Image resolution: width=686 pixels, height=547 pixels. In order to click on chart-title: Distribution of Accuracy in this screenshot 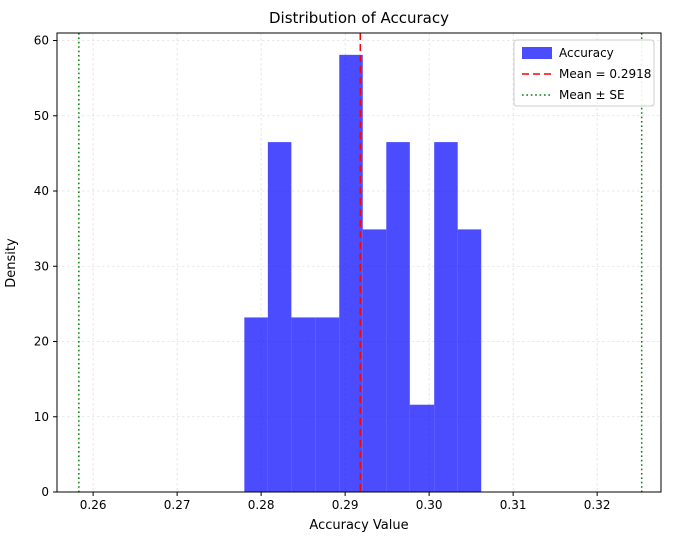, I will do `click(359, 18)`.